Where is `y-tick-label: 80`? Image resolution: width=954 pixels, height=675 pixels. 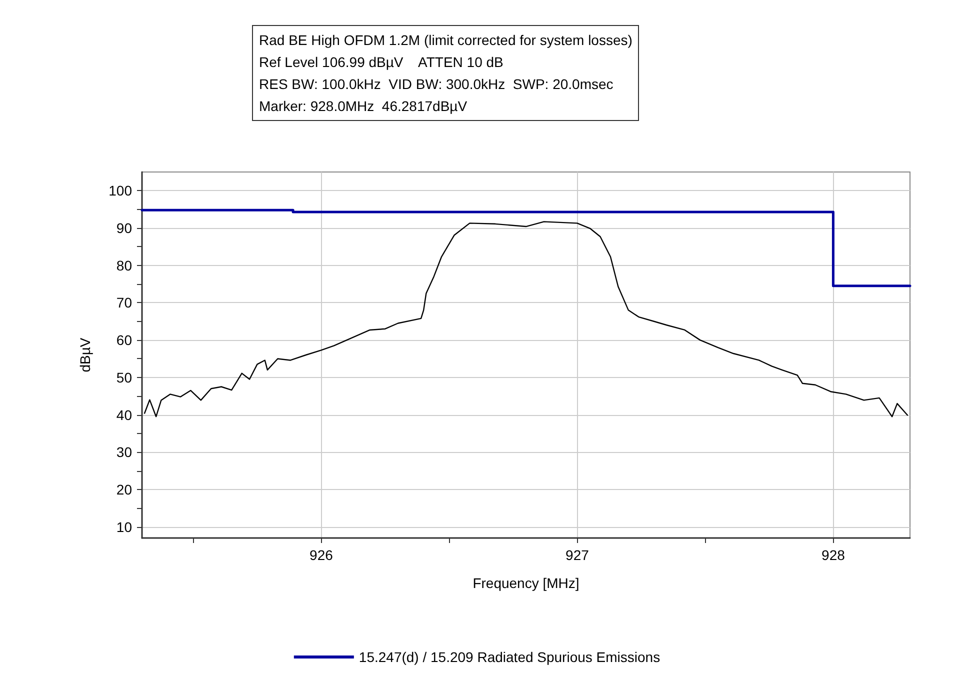
y-tick-label: 80 is located at coordinates (124, 265).